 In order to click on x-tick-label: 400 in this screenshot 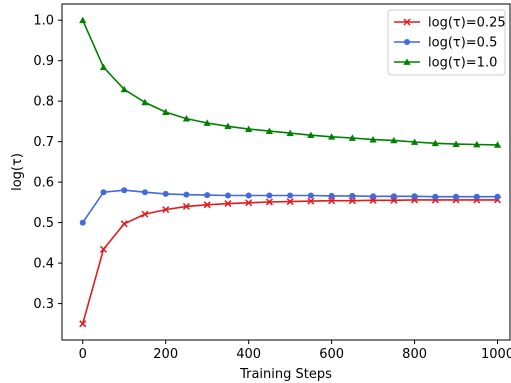, I will do `click(248, 354)`.